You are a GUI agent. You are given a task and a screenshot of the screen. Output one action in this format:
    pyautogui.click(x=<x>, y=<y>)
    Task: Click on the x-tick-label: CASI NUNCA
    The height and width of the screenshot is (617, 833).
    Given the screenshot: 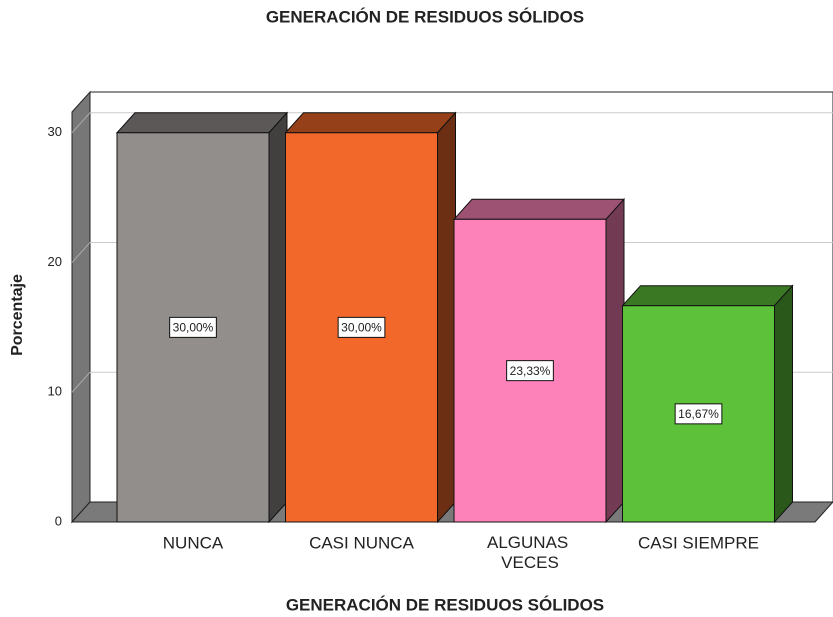 What is the action you would take?
    pyautogui.click(x=362, y=542)
    